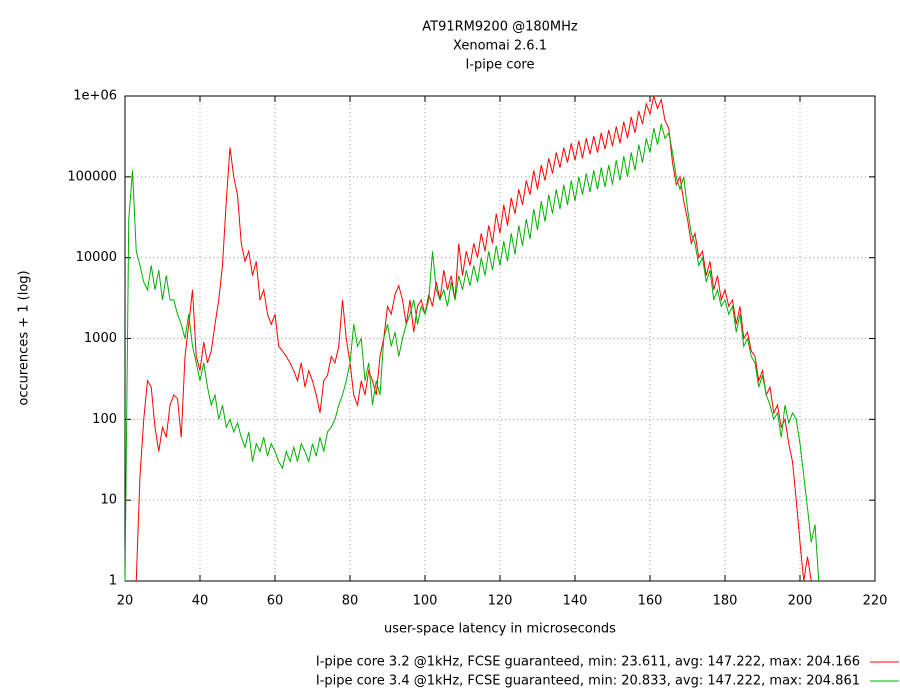 The width and height of the screenshot is (900, 700). I want to click on x-tick-label: 140, so click(575, 601).